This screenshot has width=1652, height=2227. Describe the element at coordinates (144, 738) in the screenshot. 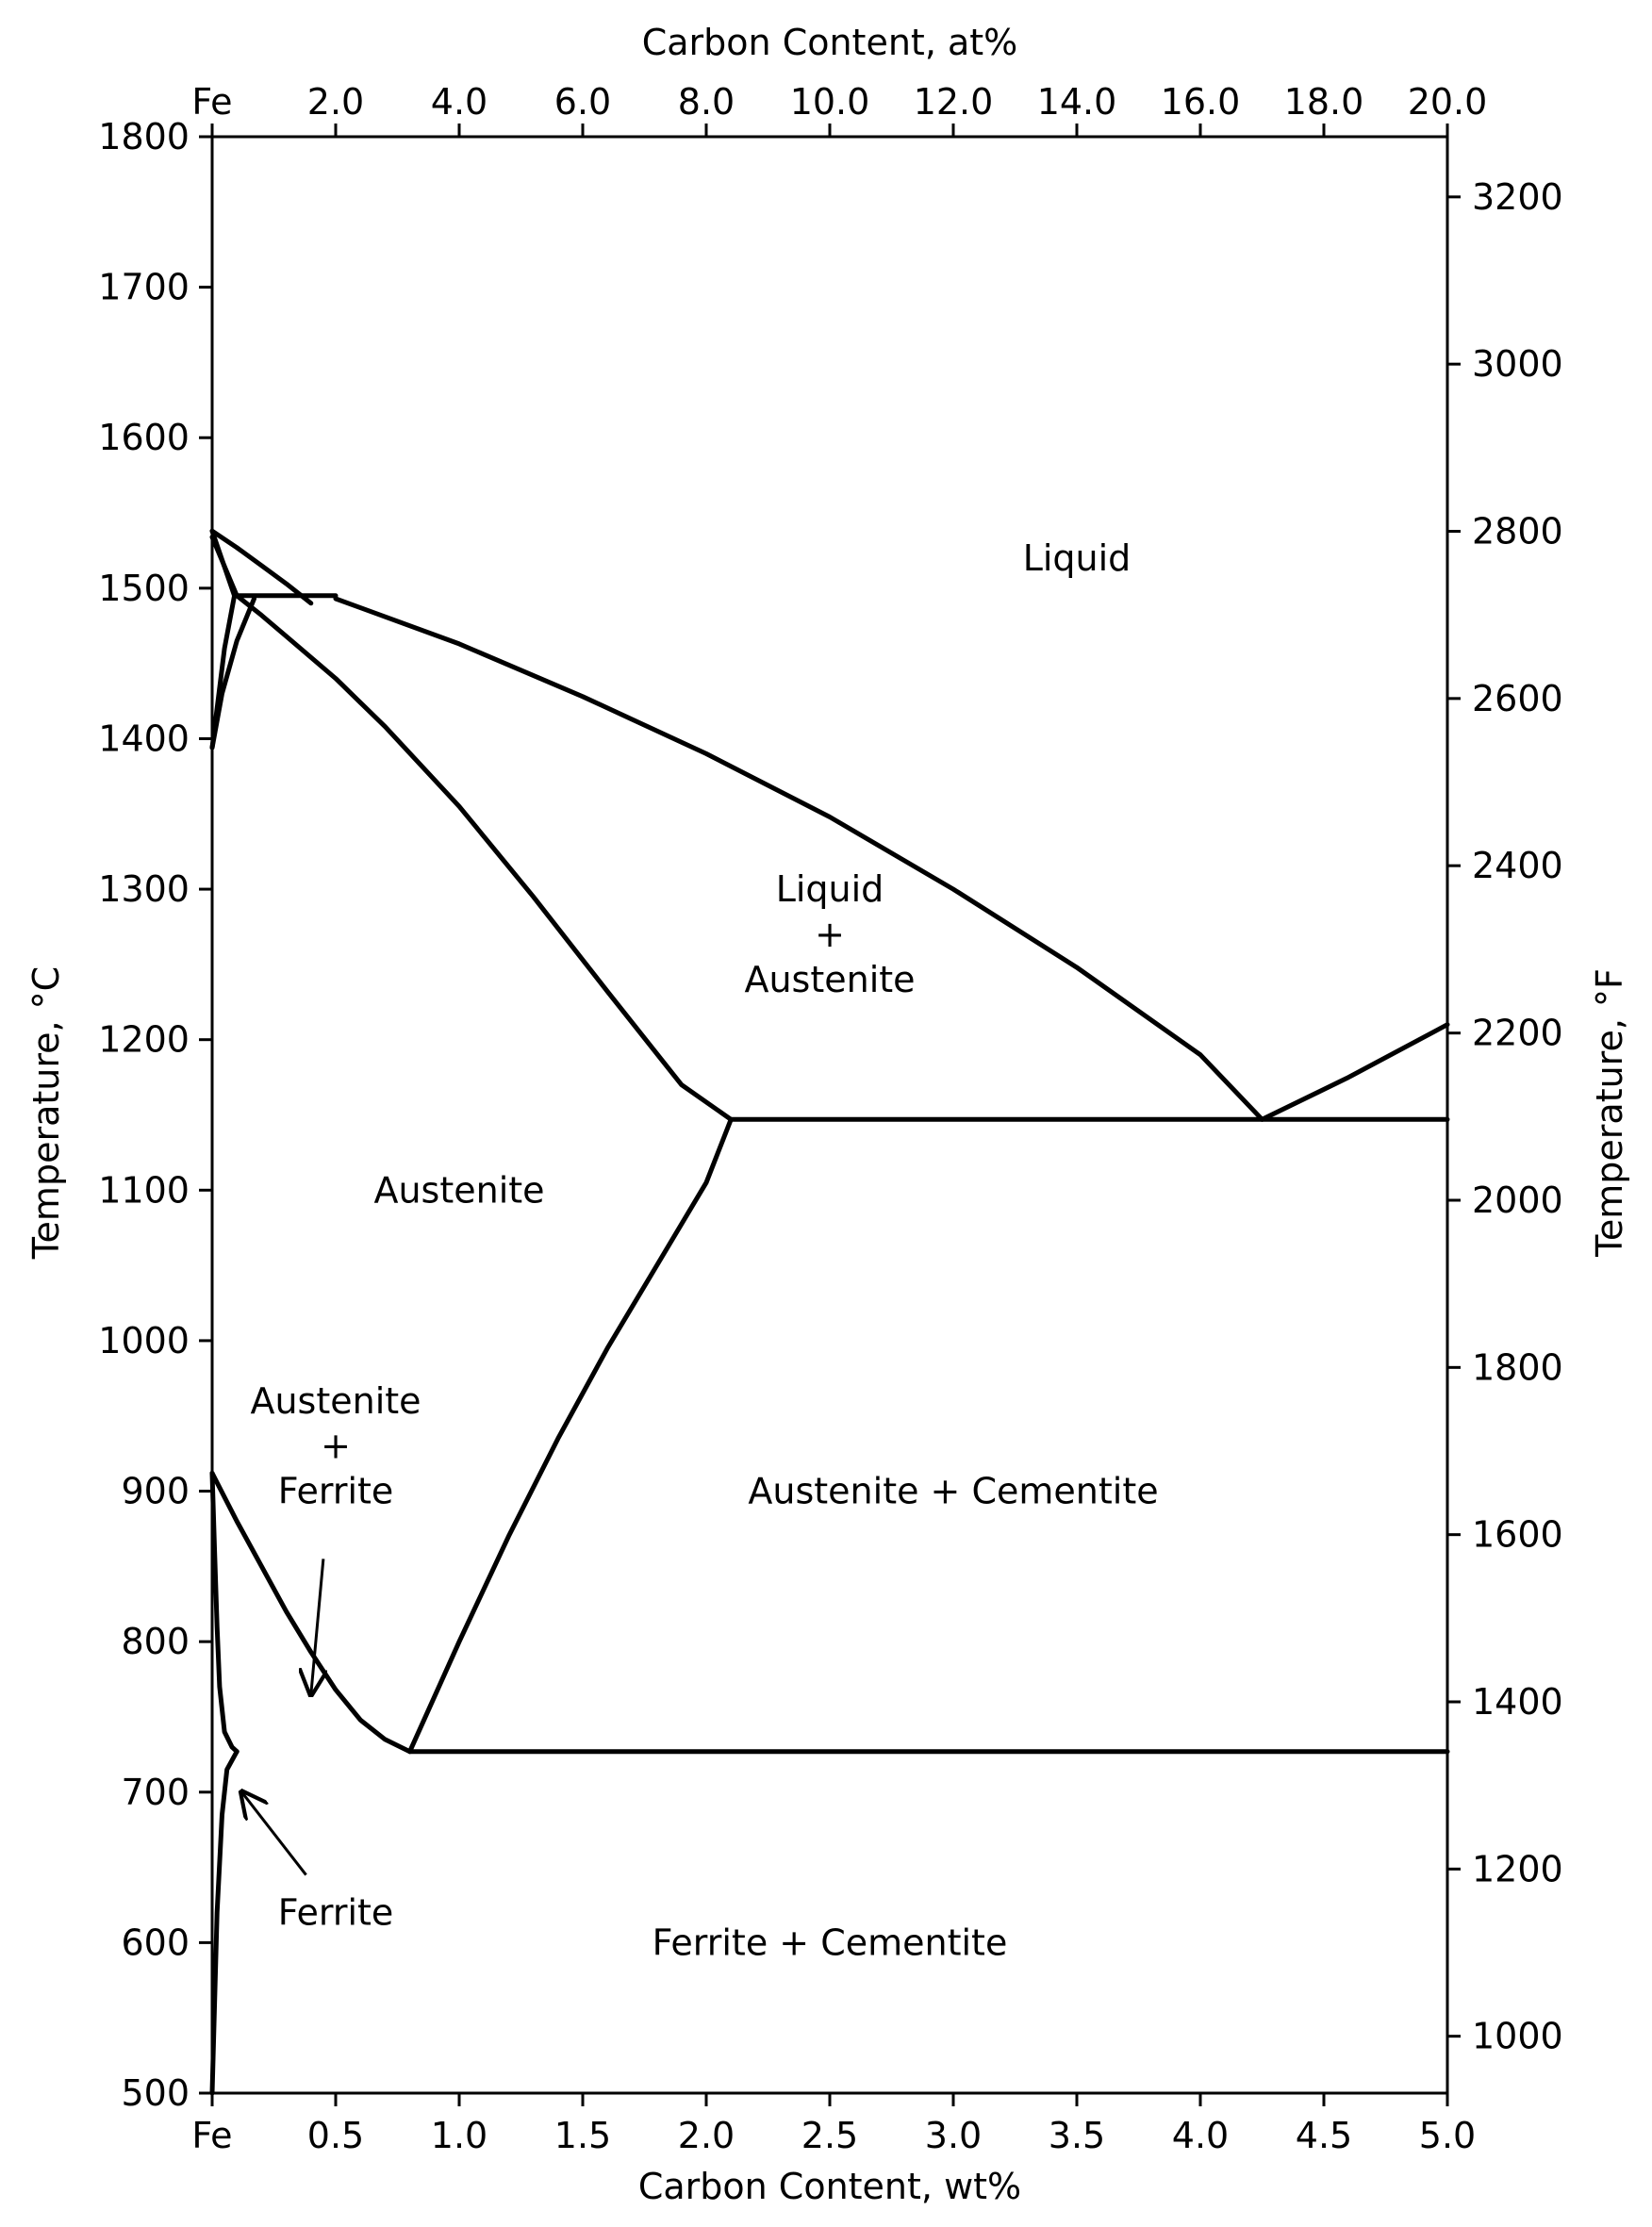

I see `y-tick-label: 1400` at that location.